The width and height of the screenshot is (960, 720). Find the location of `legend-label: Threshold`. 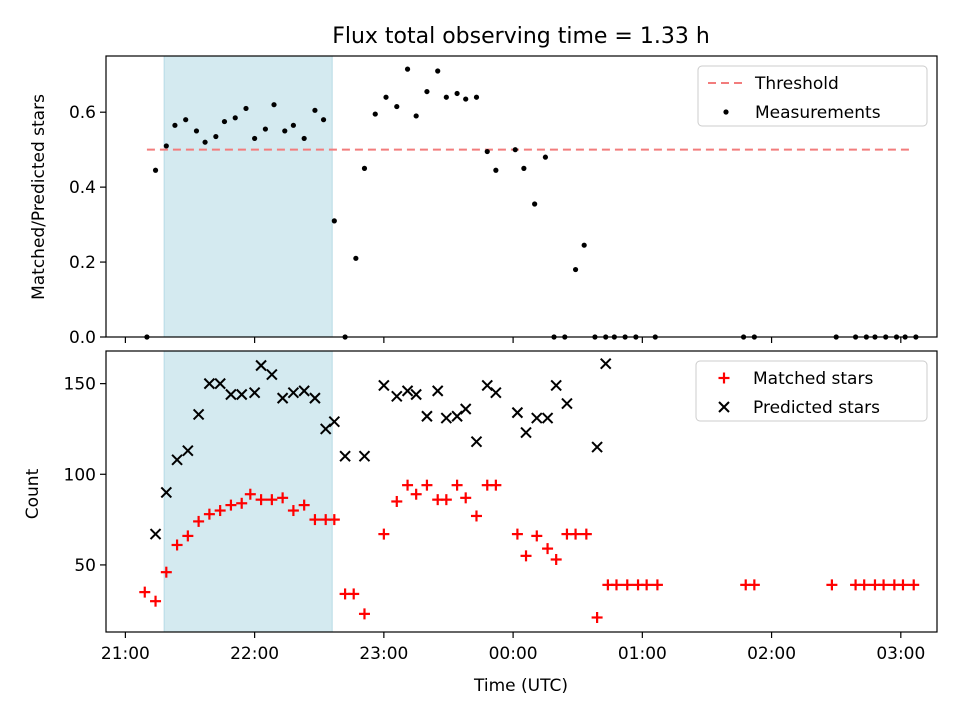

legend-label: Threshold is located at coordinates (796, 84).